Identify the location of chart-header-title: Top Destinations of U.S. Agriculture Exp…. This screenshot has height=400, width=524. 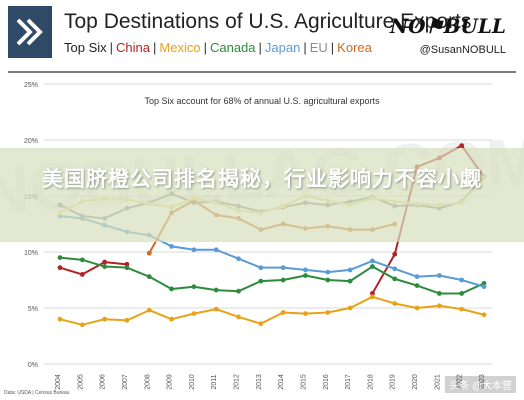
(268, 21).